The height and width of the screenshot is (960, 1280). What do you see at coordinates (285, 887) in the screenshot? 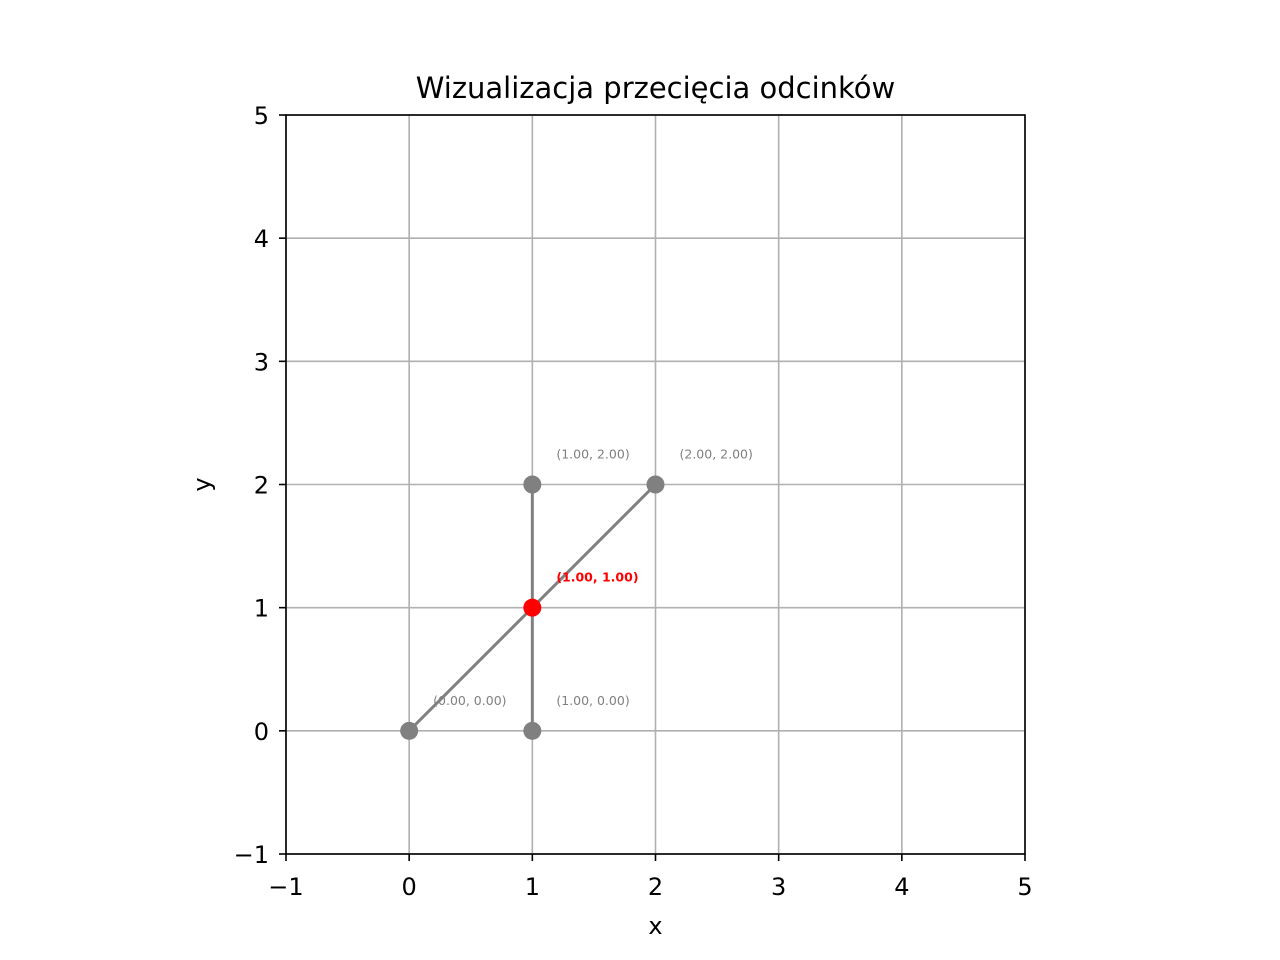
I see `x-tick-label-0: −1` at bounding box center [285, 887].